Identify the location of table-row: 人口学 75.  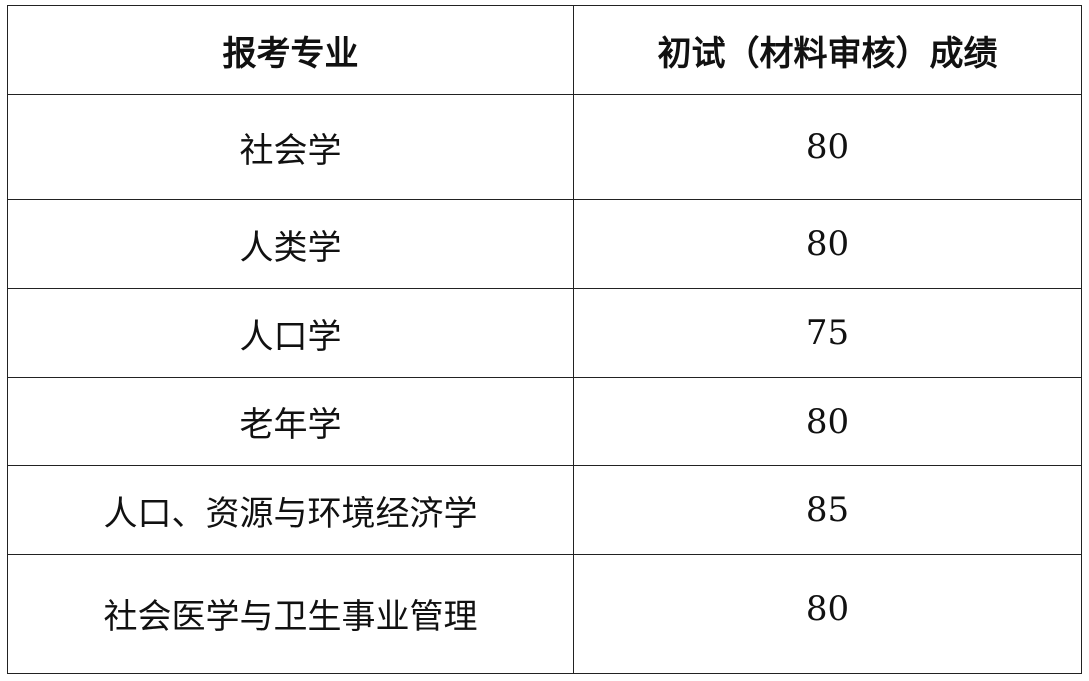
(544, 333).